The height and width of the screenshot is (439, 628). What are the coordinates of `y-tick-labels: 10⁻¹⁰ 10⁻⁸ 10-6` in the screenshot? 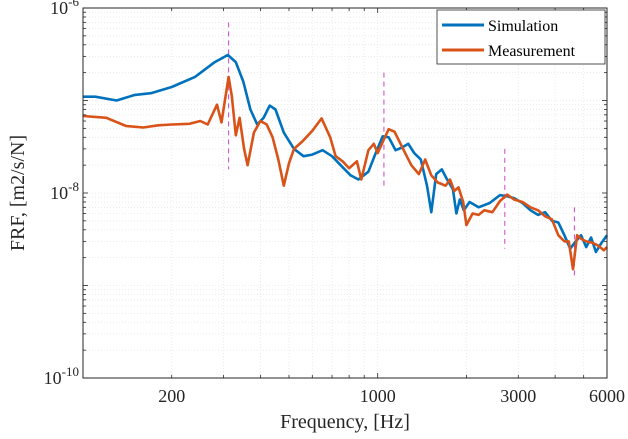 It's located at (62, 194).